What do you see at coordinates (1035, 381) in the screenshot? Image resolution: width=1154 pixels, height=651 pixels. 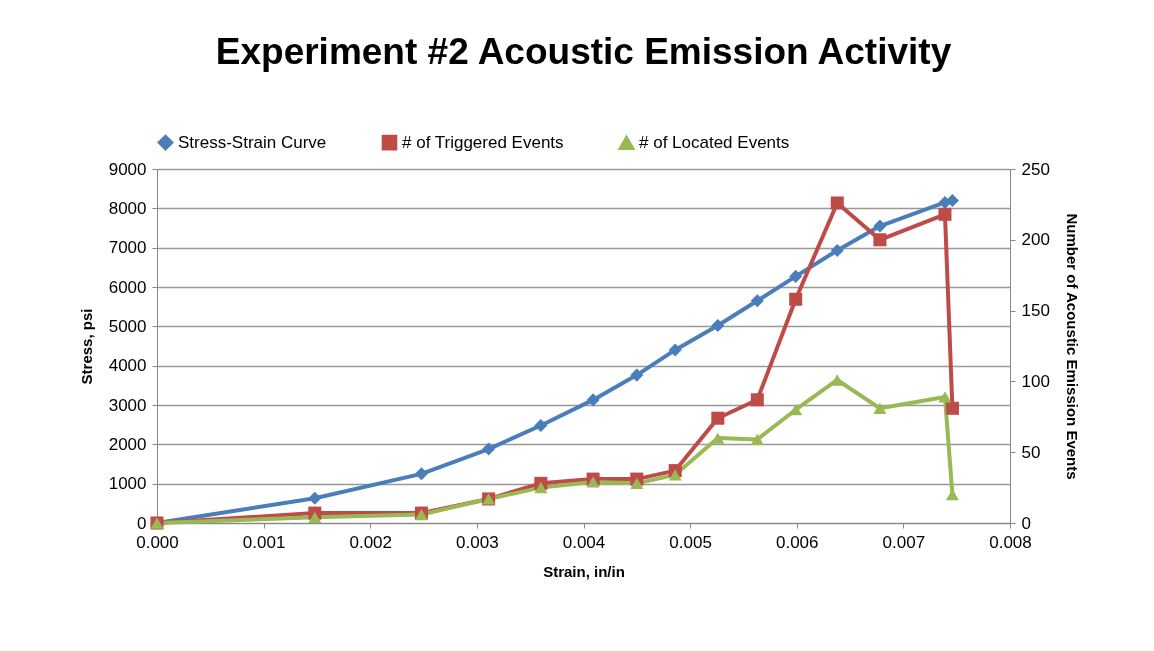 I see `y2-tick-label: 100` at bounding box center [1035, 381].